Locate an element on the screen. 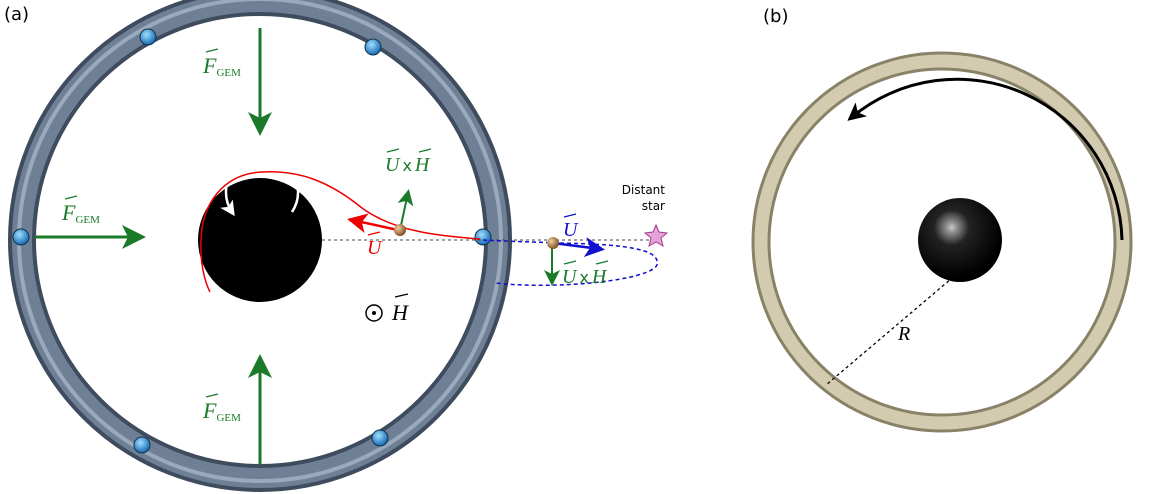  out-of-page-dot is located at coordinates (374, 313).